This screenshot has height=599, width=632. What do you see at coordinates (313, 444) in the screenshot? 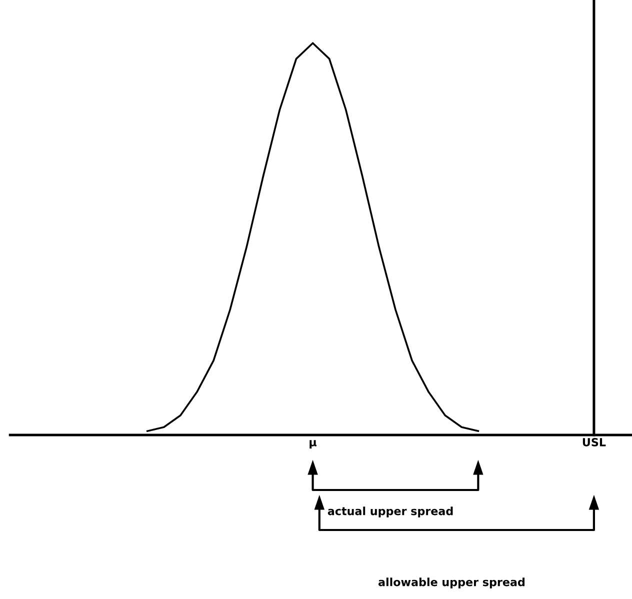
I see `x-tick-label: μ` at bounding box center [313, 444].